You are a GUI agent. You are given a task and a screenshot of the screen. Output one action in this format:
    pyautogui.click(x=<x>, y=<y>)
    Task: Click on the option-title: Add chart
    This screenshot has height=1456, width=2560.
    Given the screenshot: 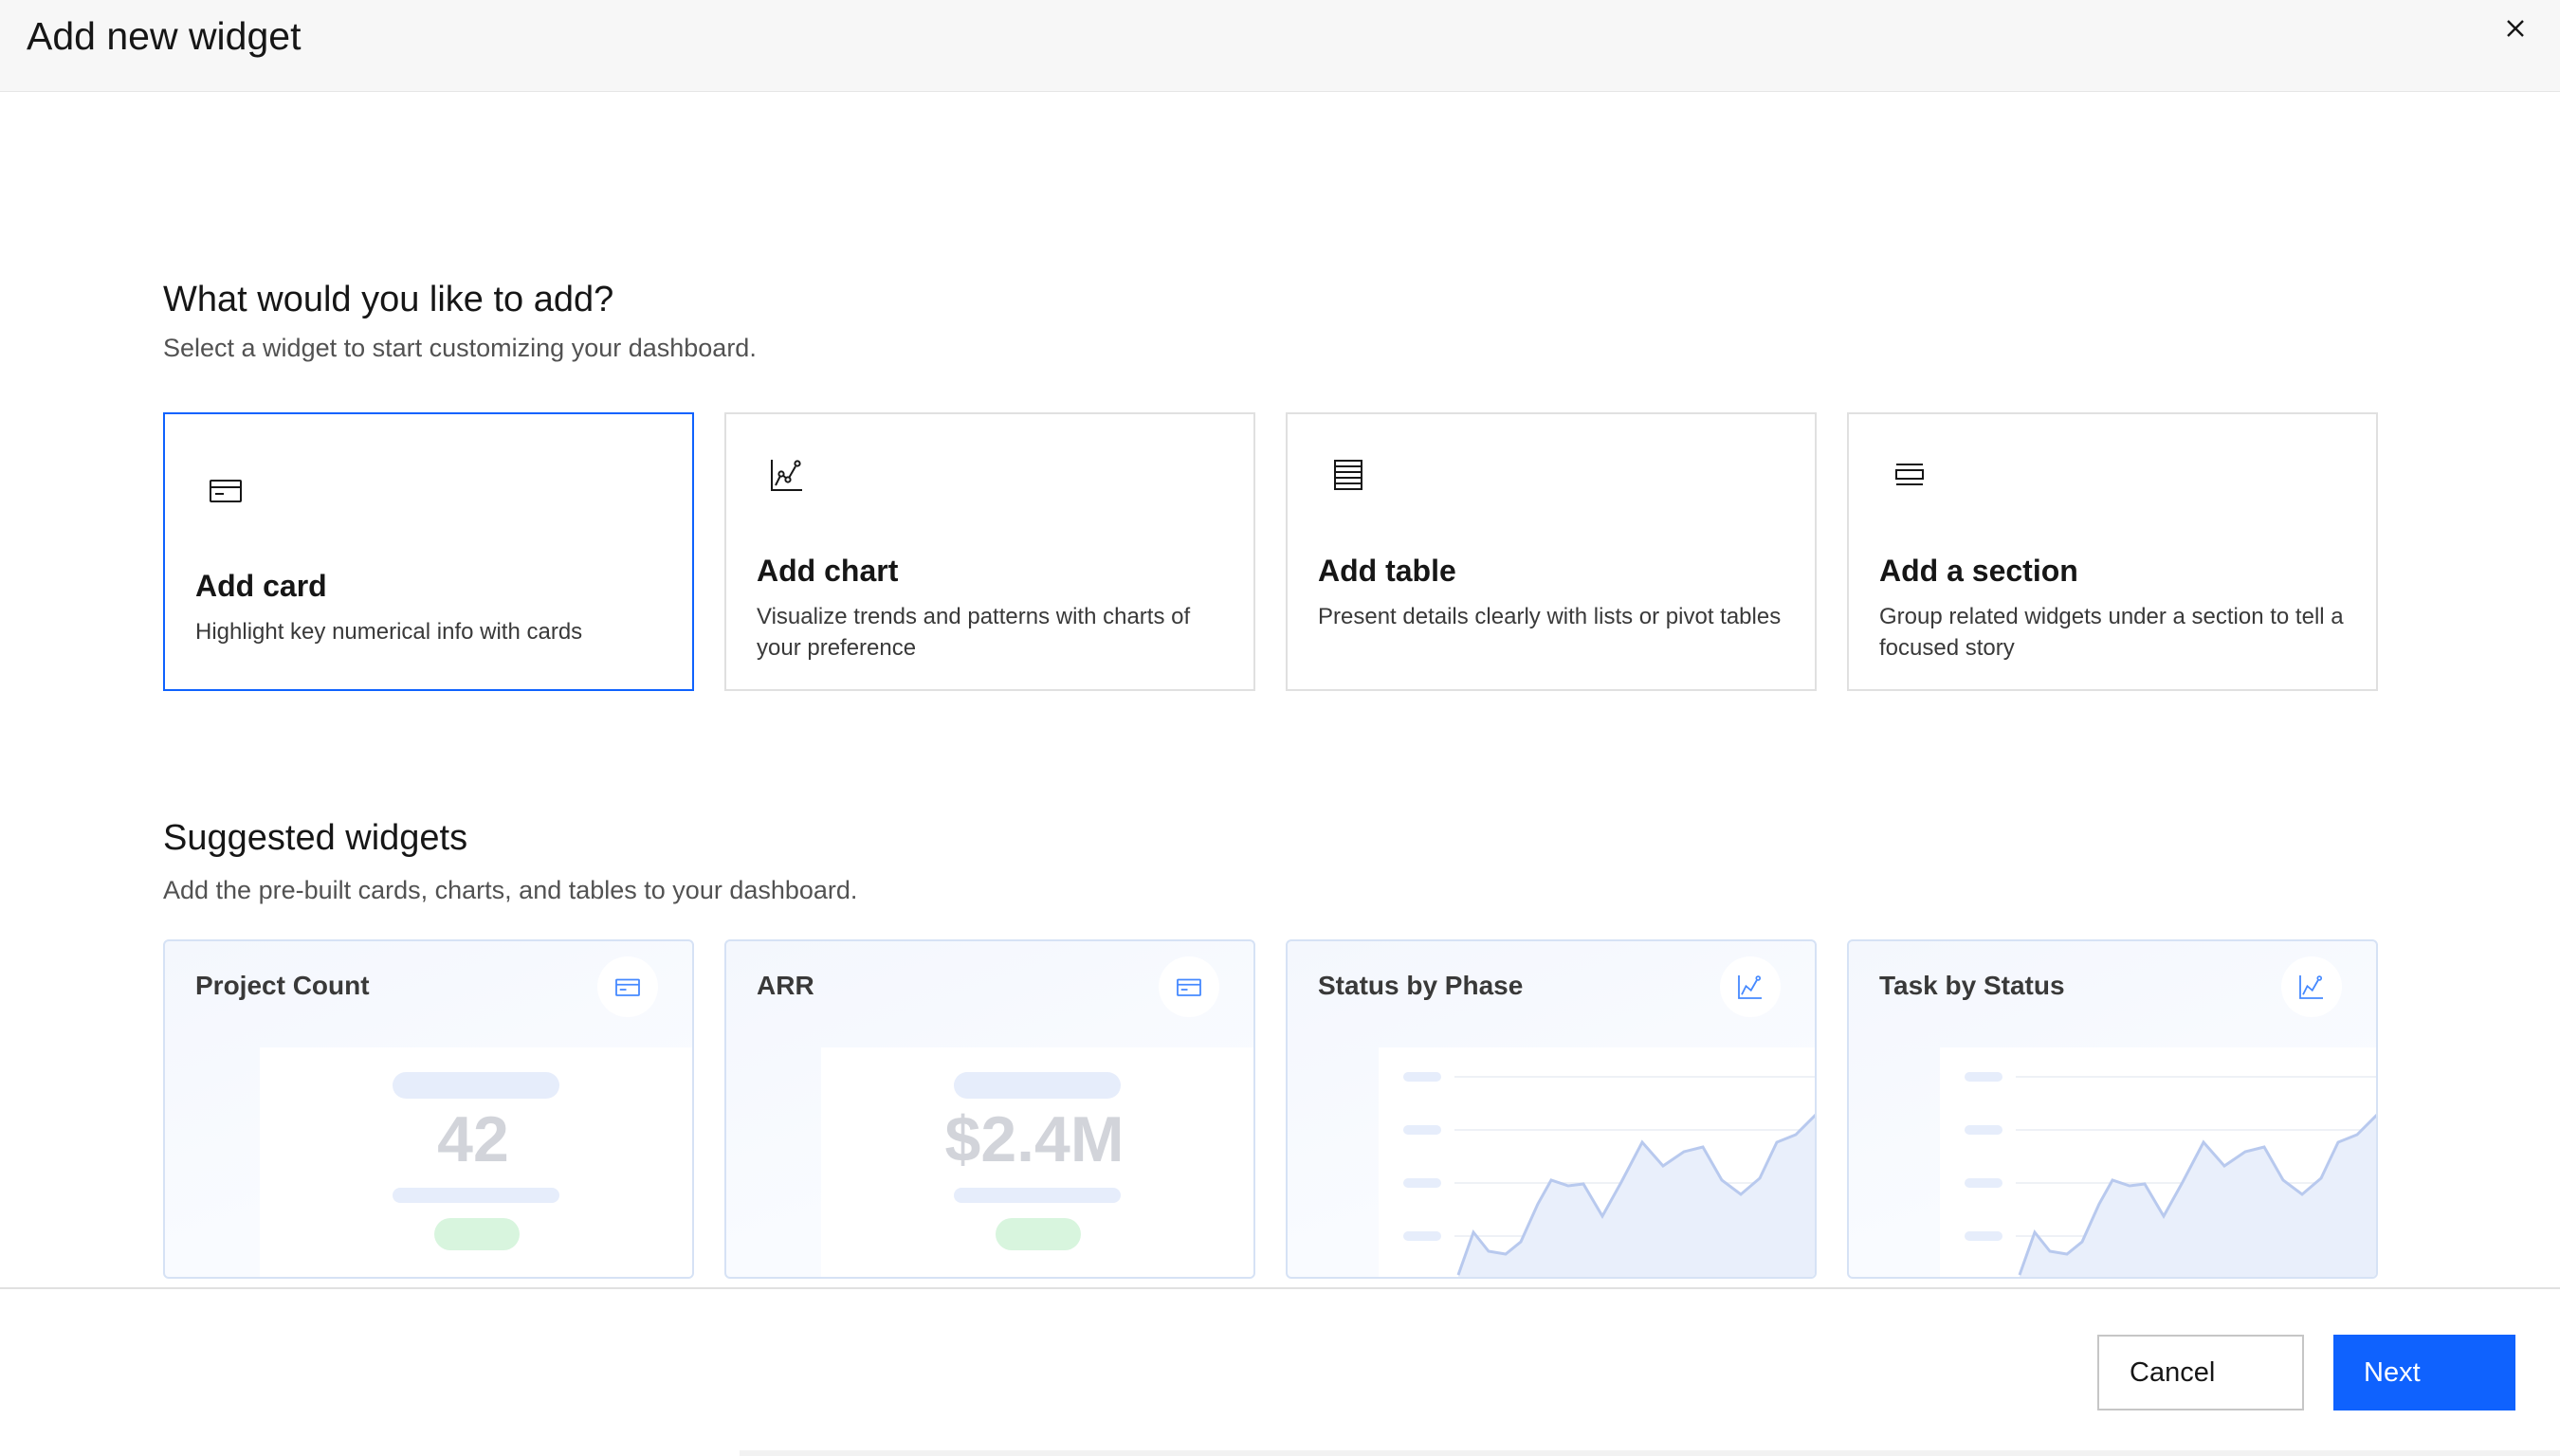 What is the action you would take?
    pyautogui.click(x=828, y=571)
    